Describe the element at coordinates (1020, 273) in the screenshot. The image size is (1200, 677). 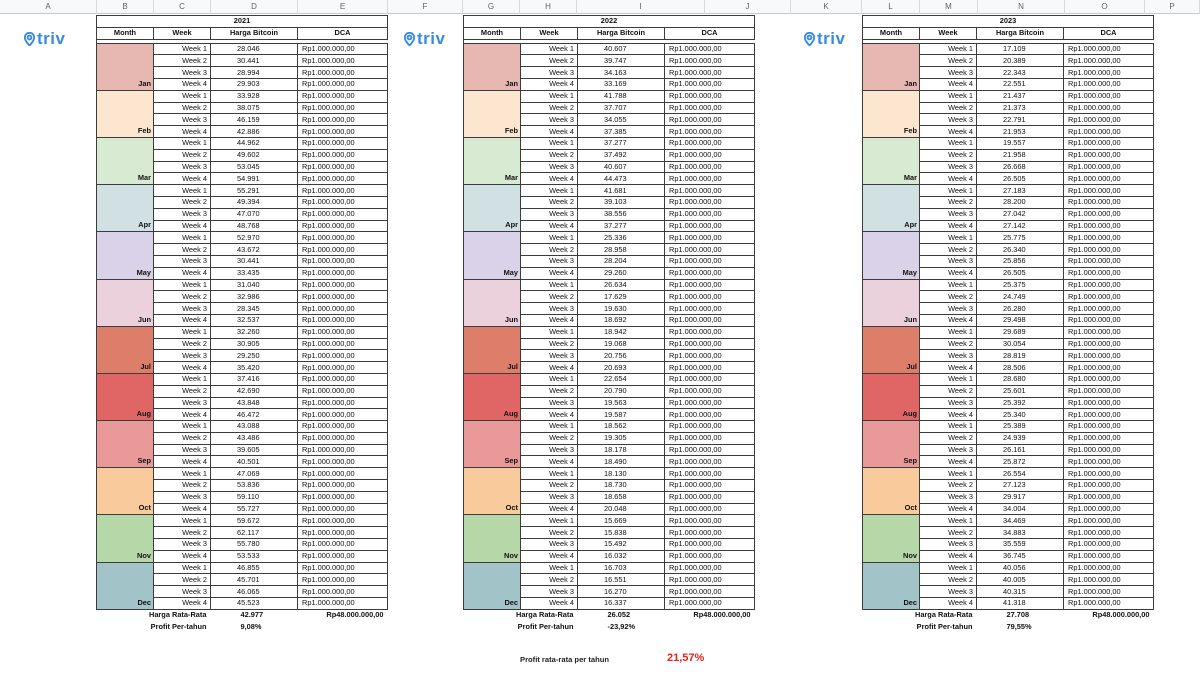
I see `price-cell: 26.505` at that location.